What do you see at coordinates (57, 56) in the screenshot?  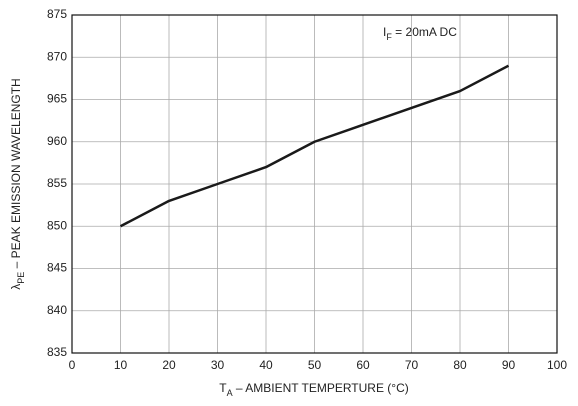 I see `y-tick-label: 870` at bounding box center [57, 56].